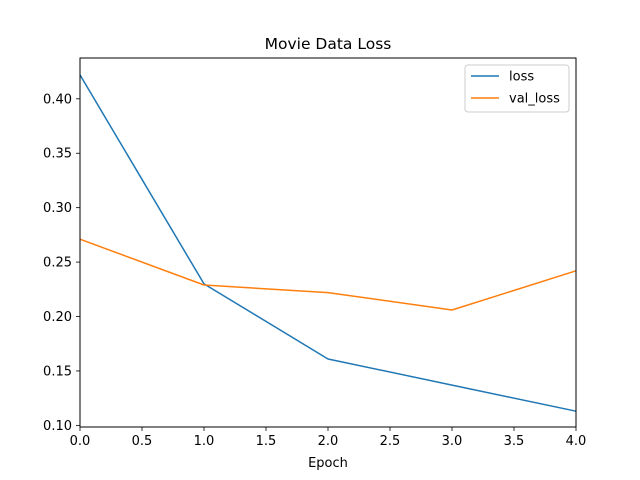 This screenshot has width=640, height=480. What do you see at coordinates (328, 463) in the screenshot?
I see `x-axis-label: Epoch` at bounding box center [328, 463].